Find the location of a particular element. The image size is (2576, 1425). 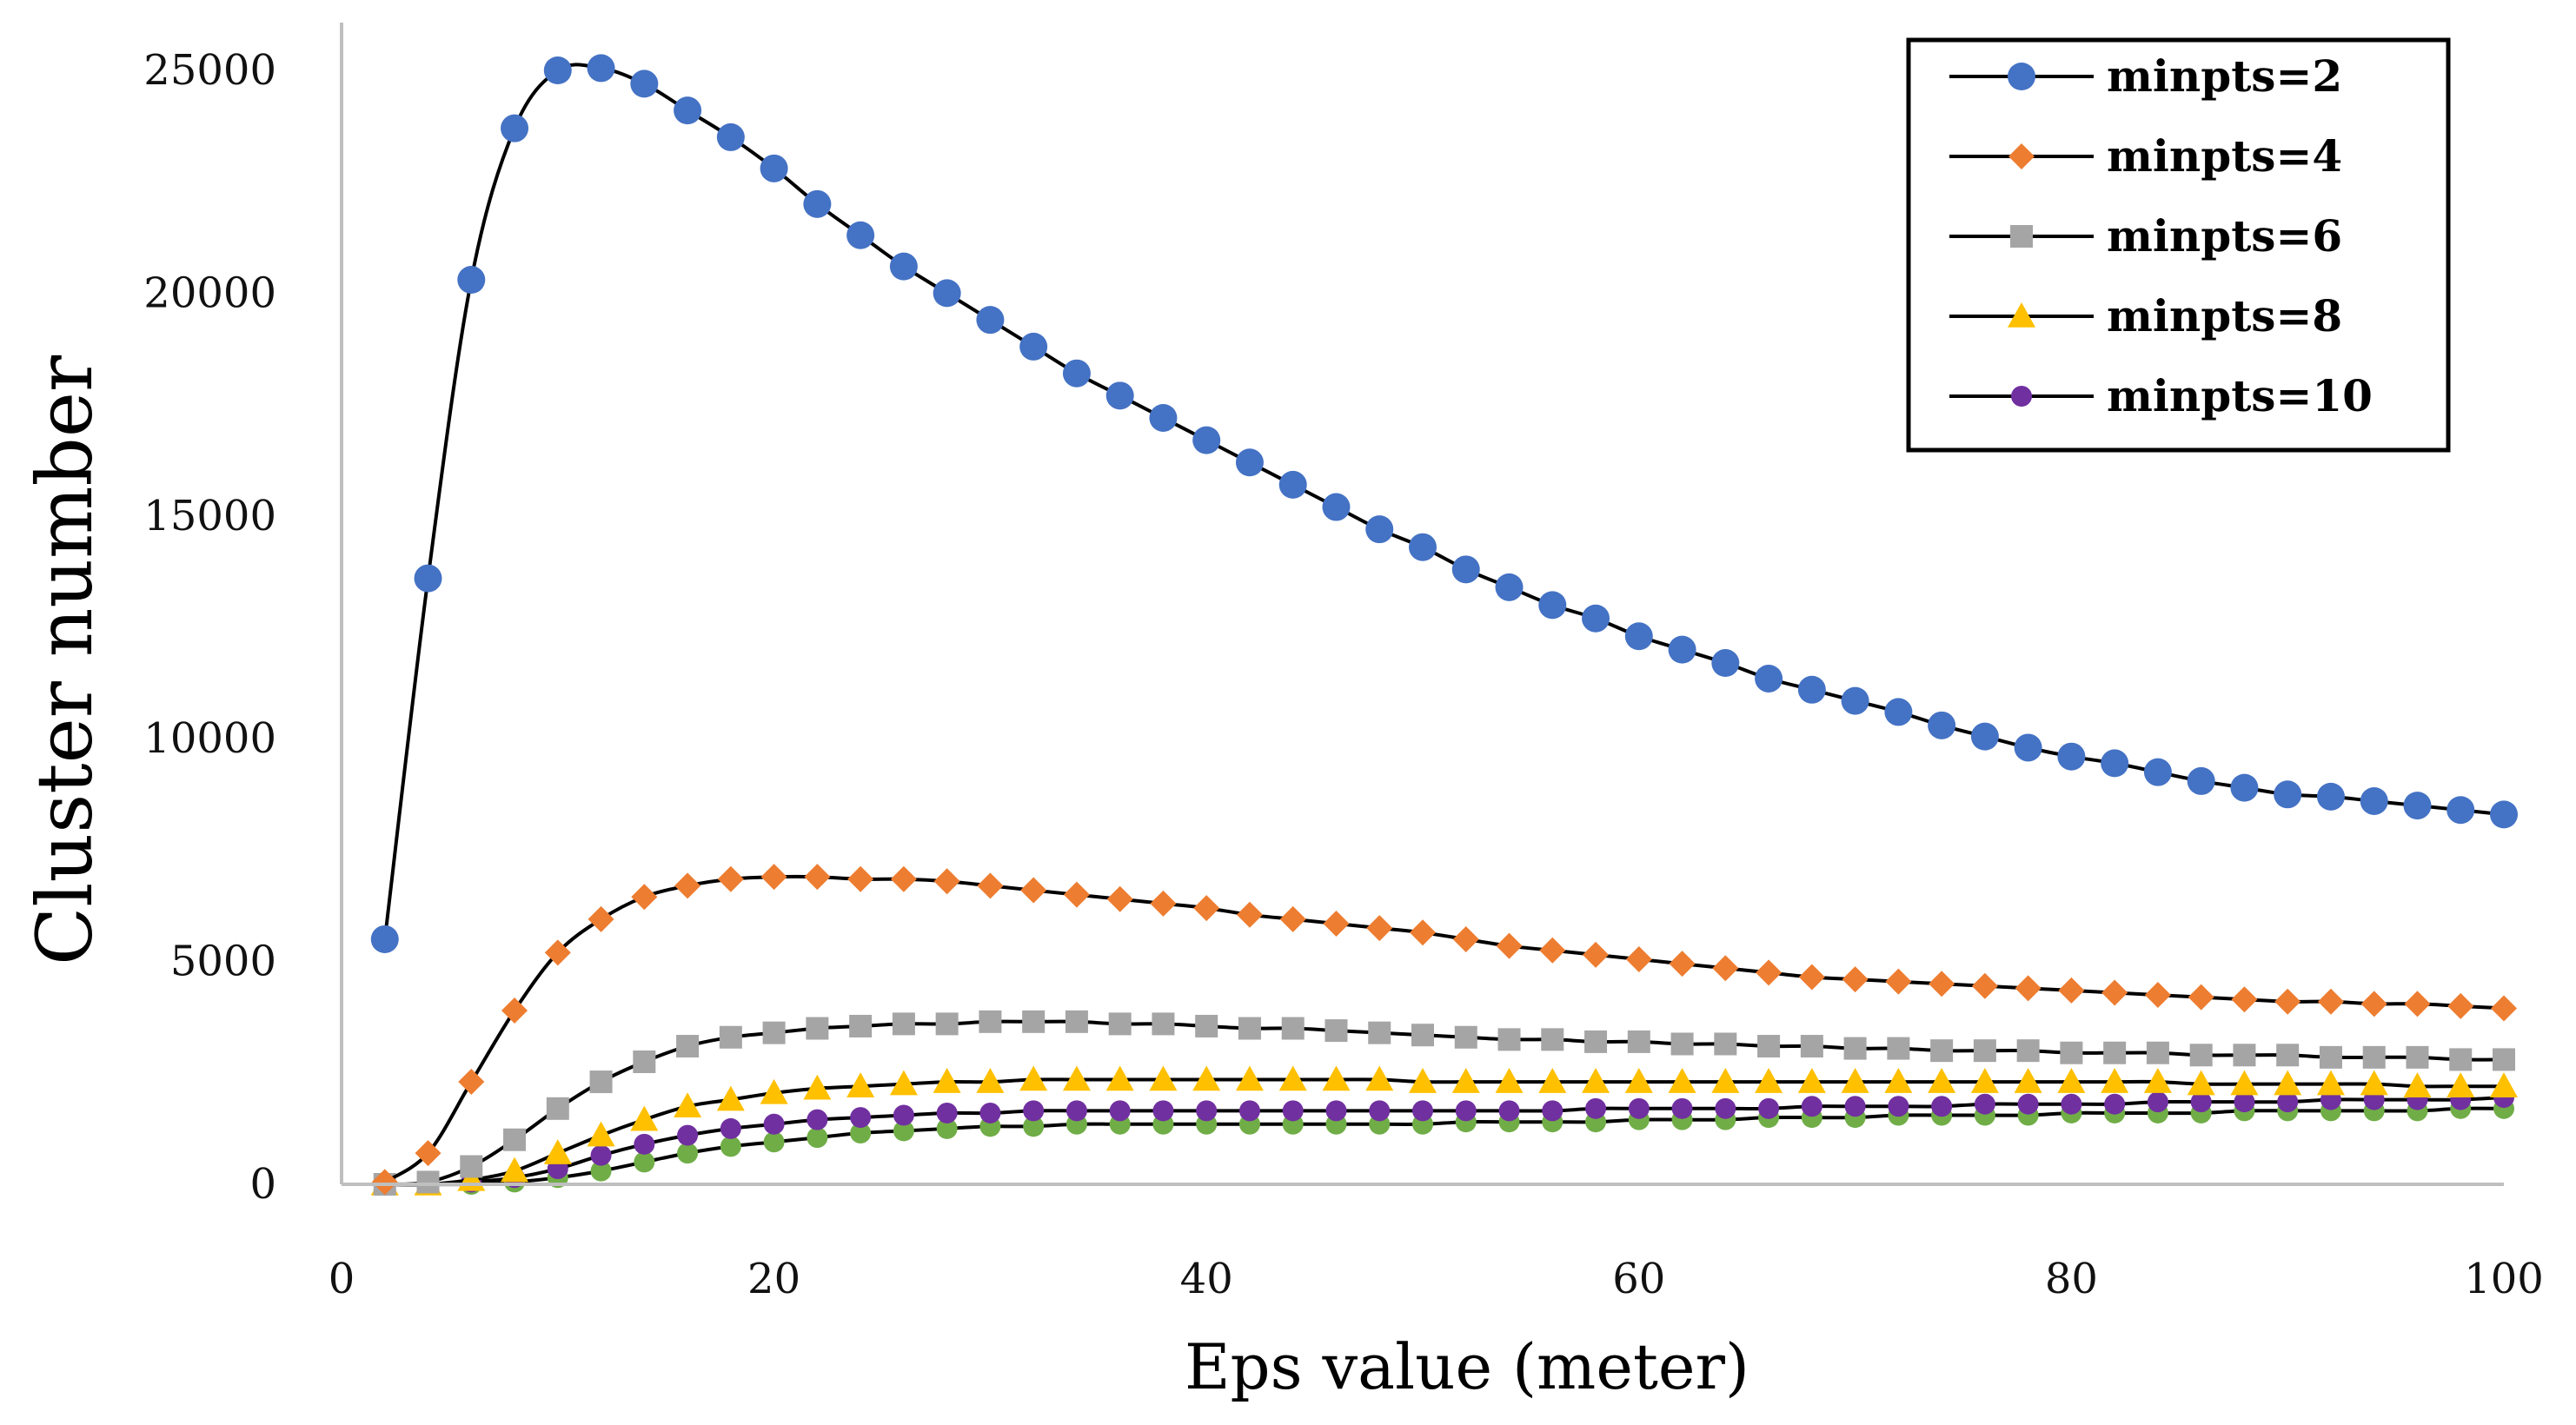

series-line is located at coordinates (1444, 1141).